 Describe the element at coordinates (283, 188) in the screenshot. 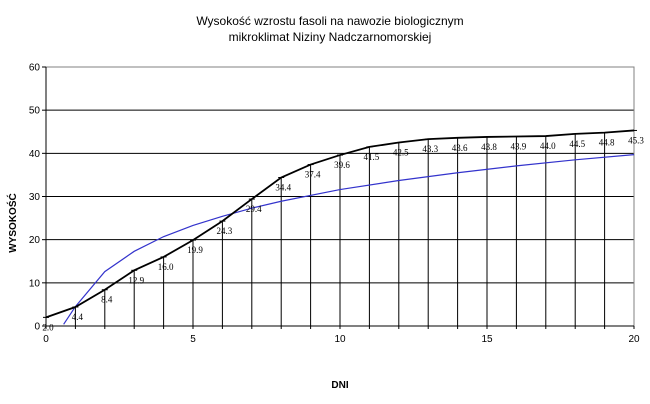

I see `data-label: 34.4` at that location.